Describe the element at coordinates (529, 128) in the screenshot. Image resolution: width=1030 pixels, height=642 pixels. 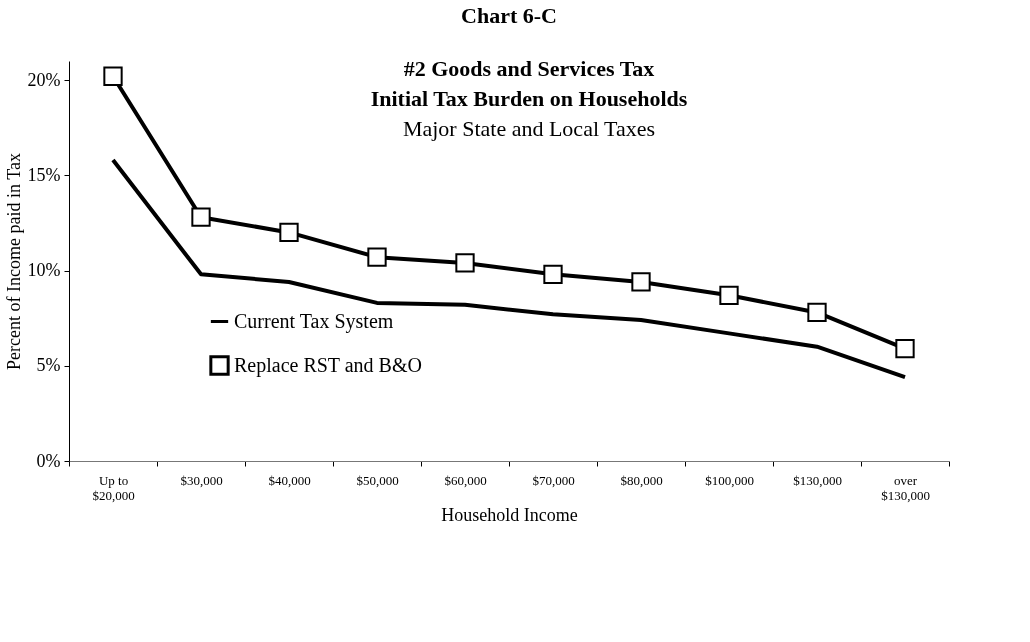
I see `annotation: Major State and Local Taxes` at that location.